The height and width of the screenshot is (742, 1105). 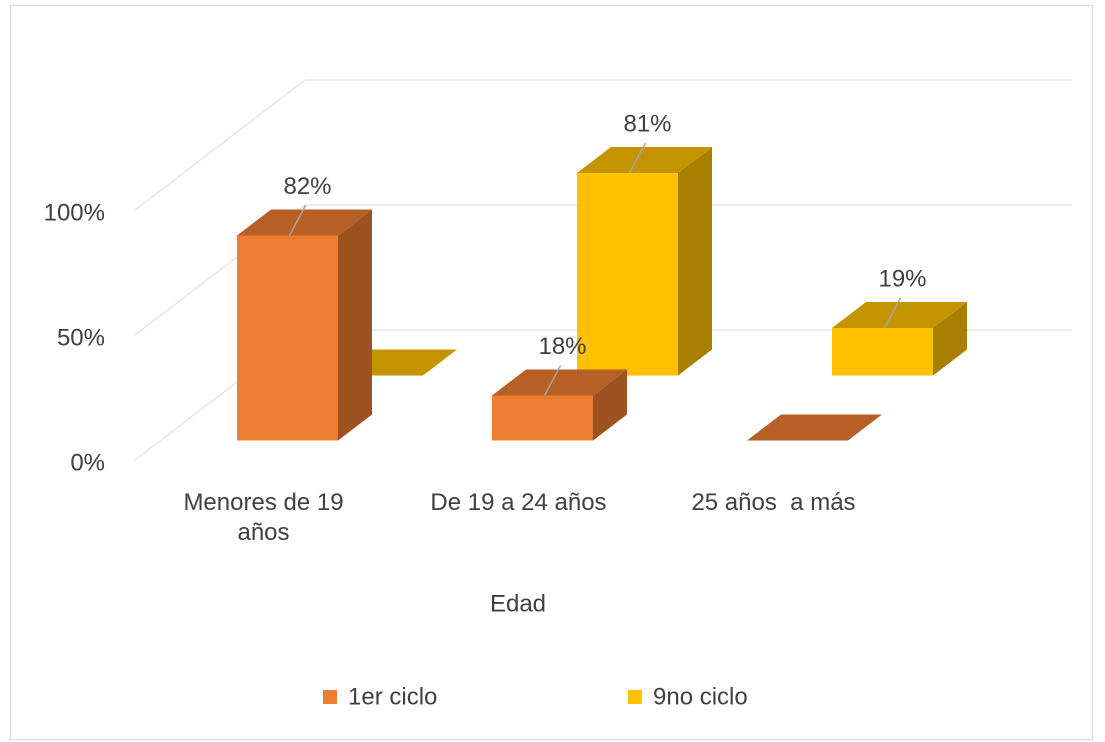 I want to click on y-tick-label: 50%, so click(x=81, y=337).